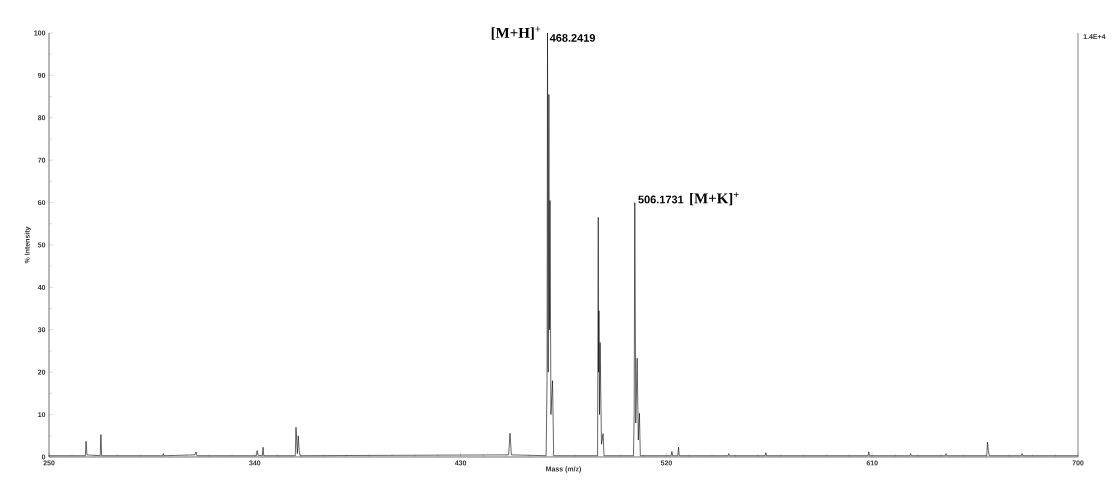 This screenshot has height=493, width=1118. I want to click on annotation: [M+H]$^{+}$, so click(516, 33).